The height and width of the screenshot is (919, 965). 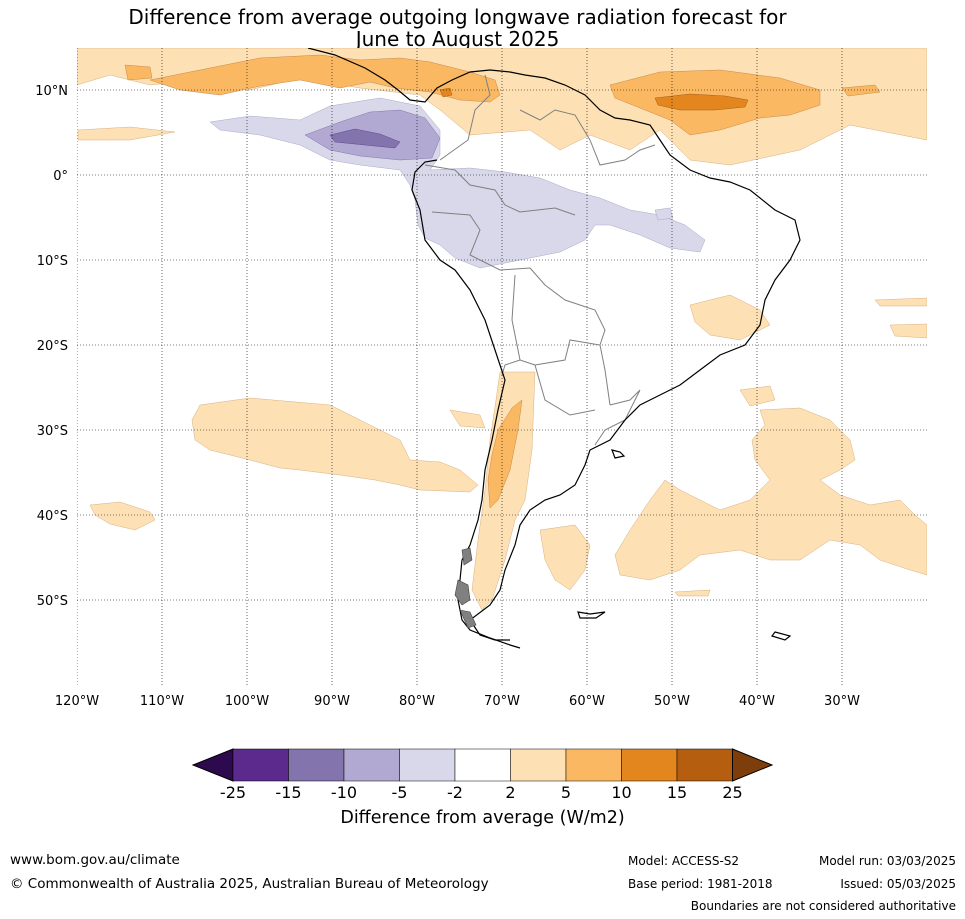 I want to click on colorbar-extend-low, so click(x=212, y=765).